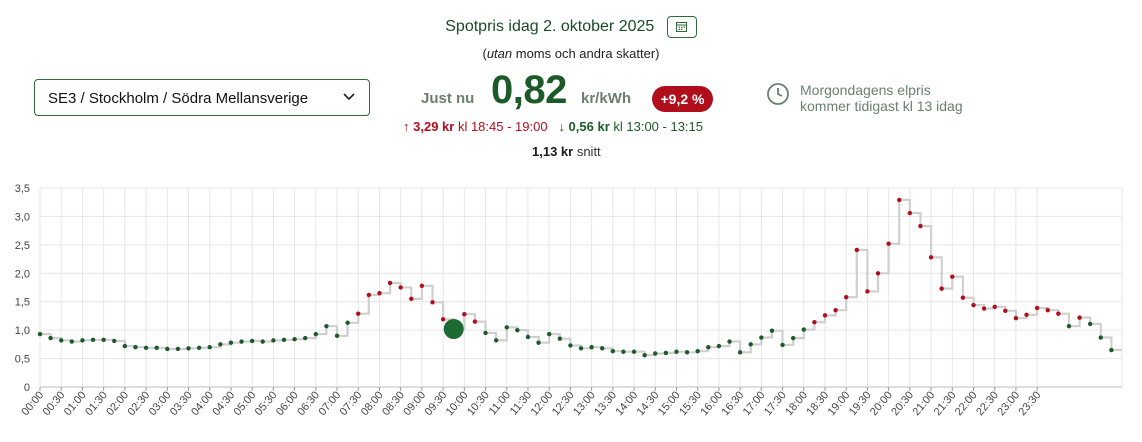 The image size is (1142, 442). Describe the element at coordinates (817, 403) in the screenshot. I see `x-tick-label: 18:30` at that location.